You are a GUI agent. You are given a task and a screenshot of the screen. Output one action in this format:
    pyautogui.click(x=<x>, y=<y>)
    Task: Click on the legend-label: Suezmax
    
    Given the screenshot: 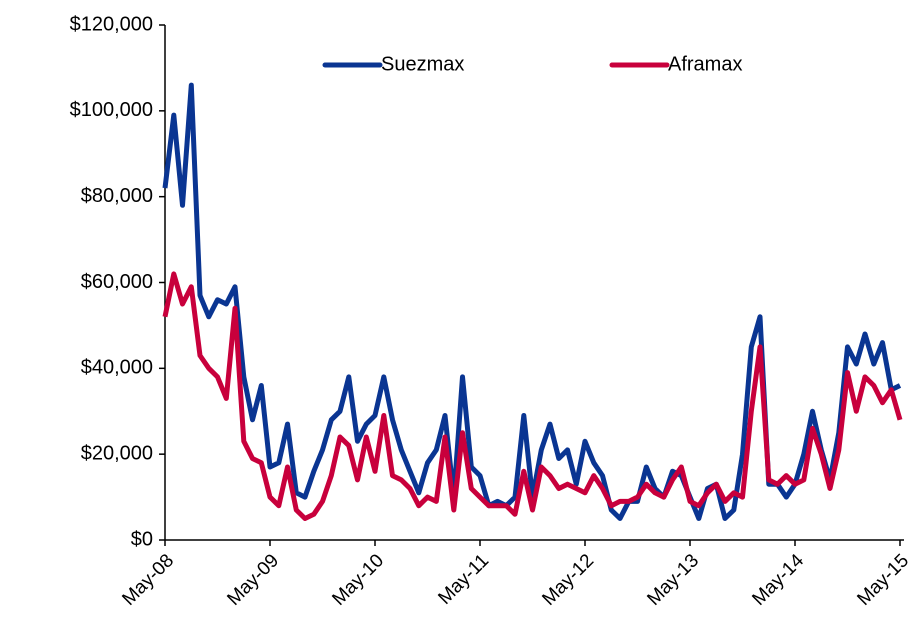 What is the action you would take?
    pyautogui.click(x=422, y=64)
    